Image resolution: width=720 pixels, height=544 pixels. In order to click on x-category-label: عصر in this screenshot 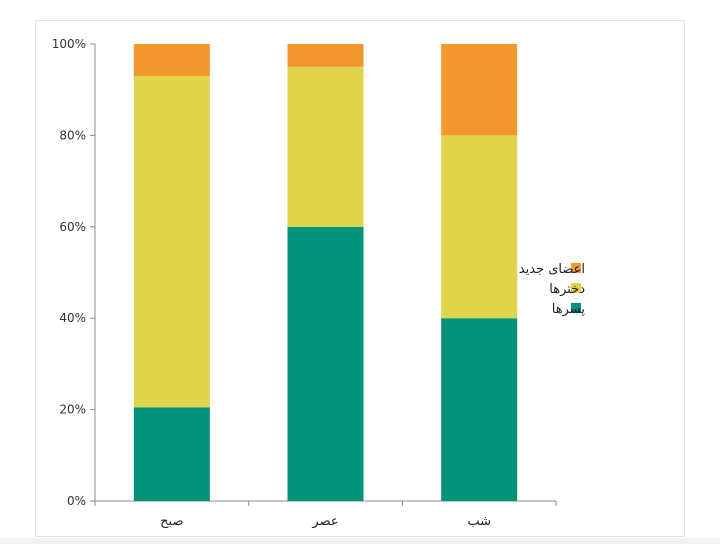, I will do `click(324, 521)`.